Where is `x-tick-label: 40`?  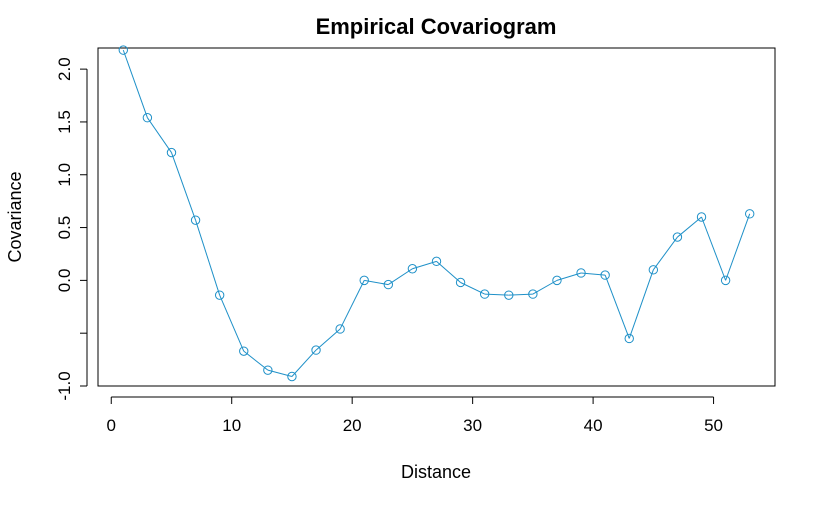 x-tick-label: 40 is located at coordinates (593, 425).